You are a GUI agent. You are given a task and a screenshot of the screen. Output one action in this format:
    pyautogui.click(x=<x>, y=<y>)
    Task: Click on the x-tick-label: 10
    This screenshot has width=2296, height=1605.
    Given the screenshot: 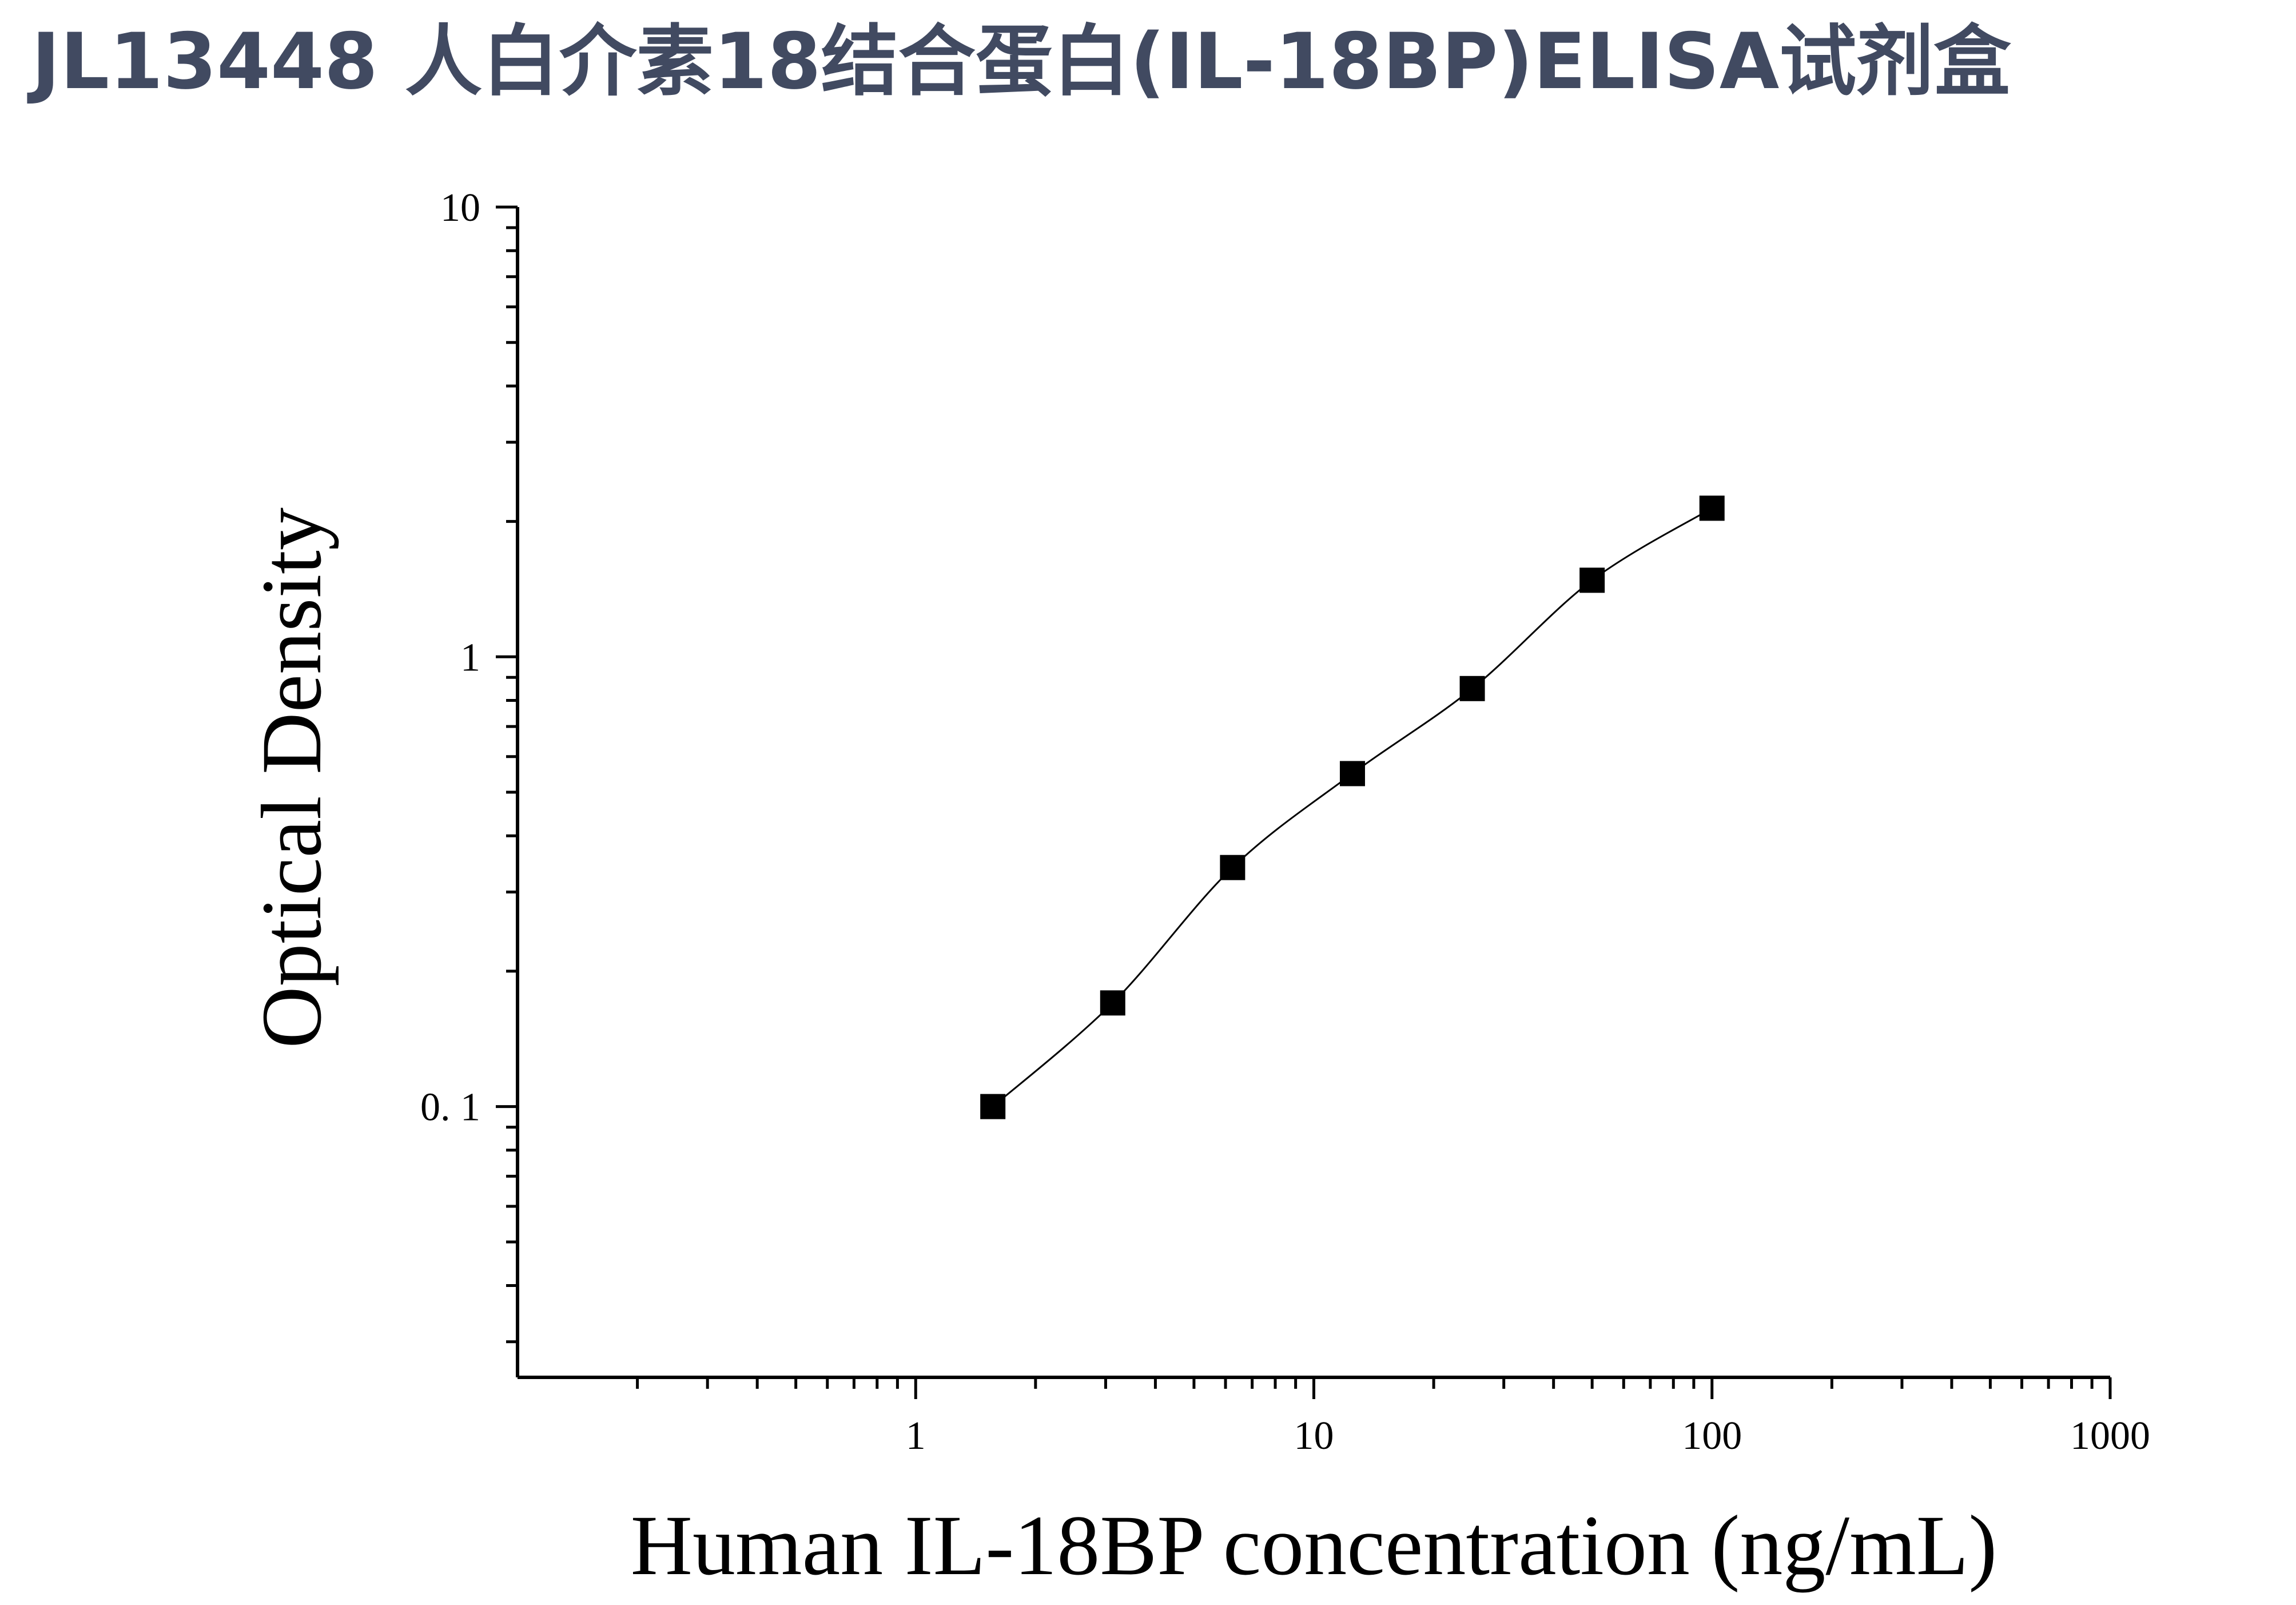 What is the action you would take?
    pyautogui.click(x=1314, y=1436)
    